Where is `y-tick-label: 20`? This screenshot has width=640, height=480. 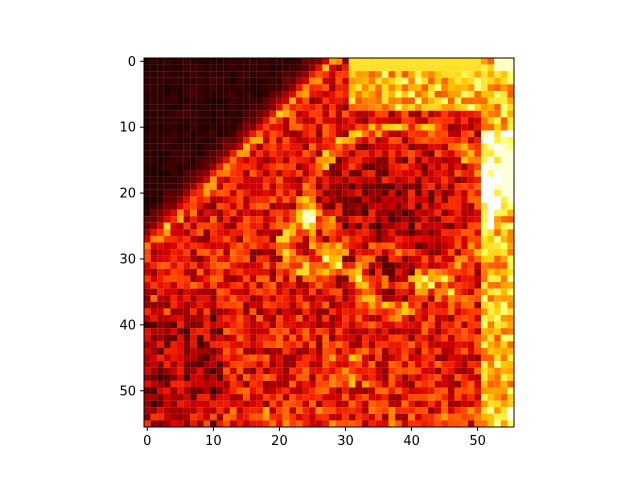
y-tick-label: 20 is located at coordinates (127, 194).